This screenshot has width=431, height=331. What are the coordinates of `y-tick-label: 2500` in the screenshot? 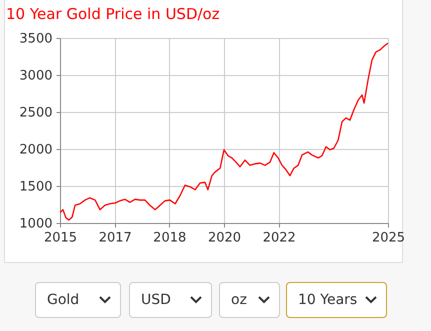 It's located at (35, 113).